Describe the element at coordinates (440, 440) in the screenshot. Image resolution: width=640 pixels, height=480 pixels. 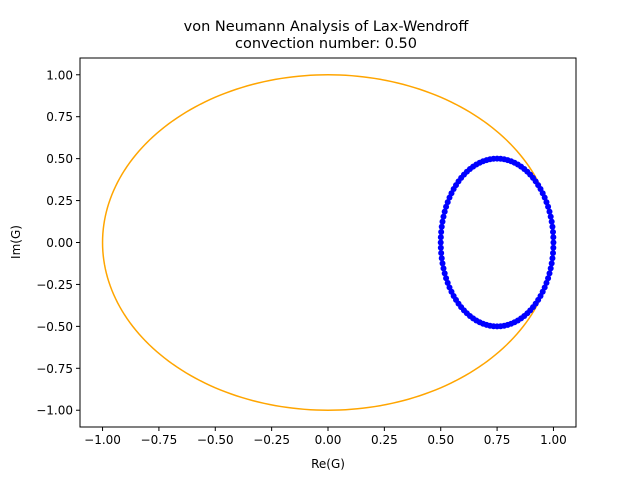
I see `x-tick-label: 0.50` at that location.